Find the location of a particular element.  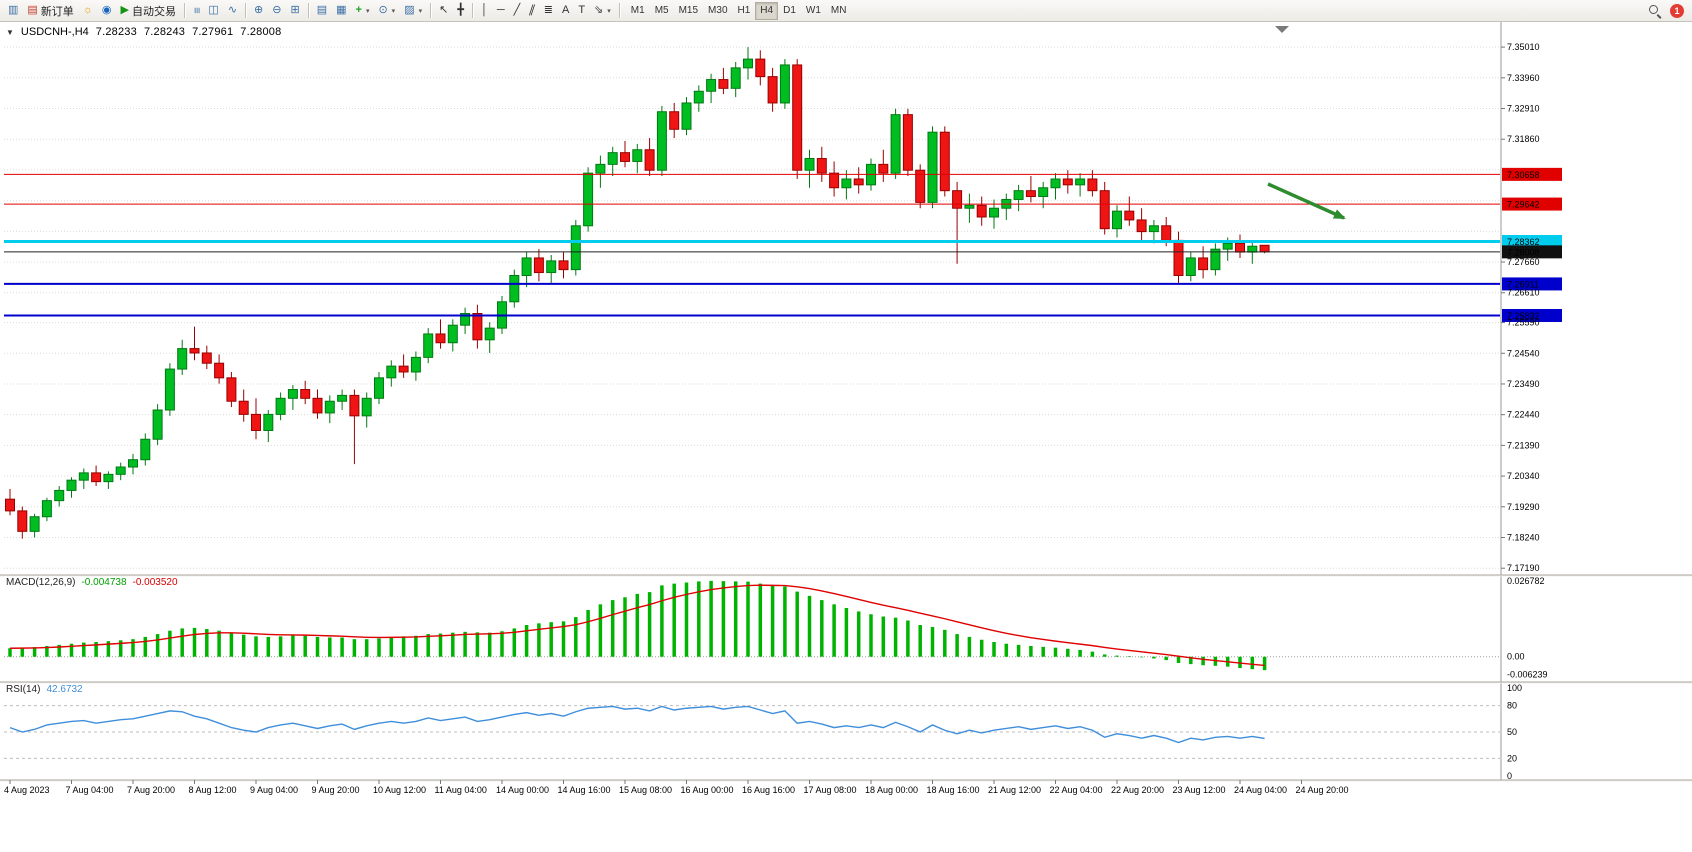

horizontal-line-button: ─ is located at coordinates (501, 11).